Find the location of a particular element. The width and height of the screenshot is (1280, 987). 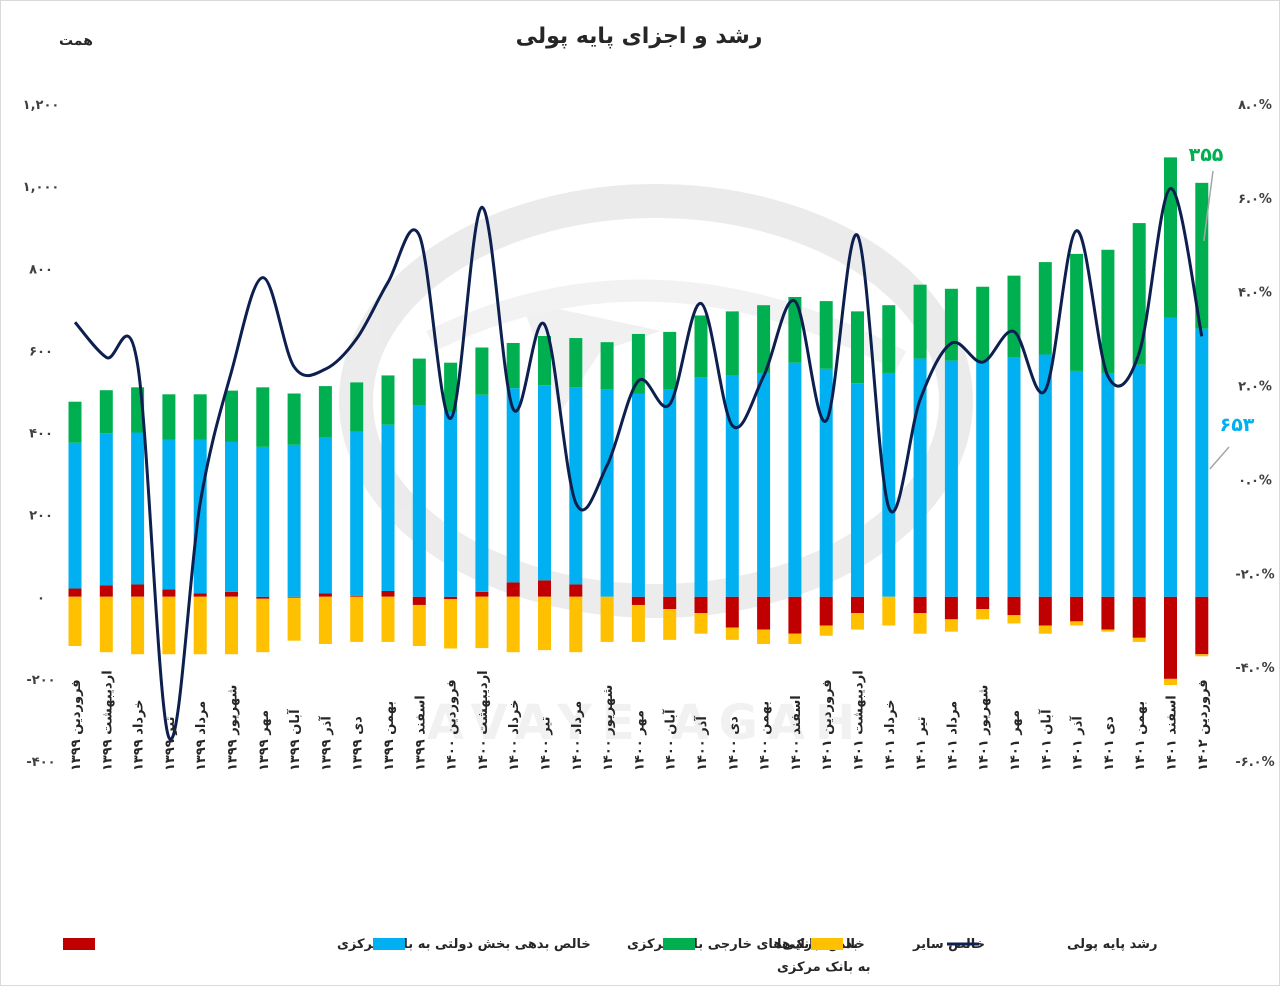

legend-swatch is located at coordinates (679, 944).